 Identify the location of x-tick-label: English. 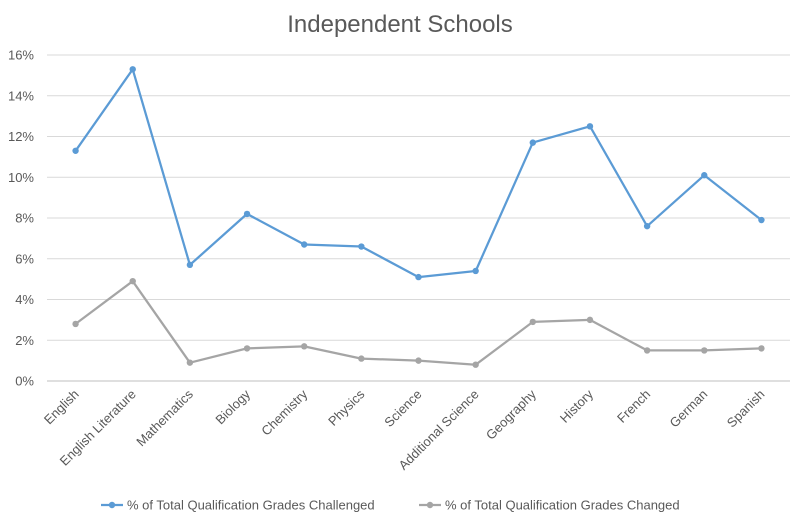
(61, 407).